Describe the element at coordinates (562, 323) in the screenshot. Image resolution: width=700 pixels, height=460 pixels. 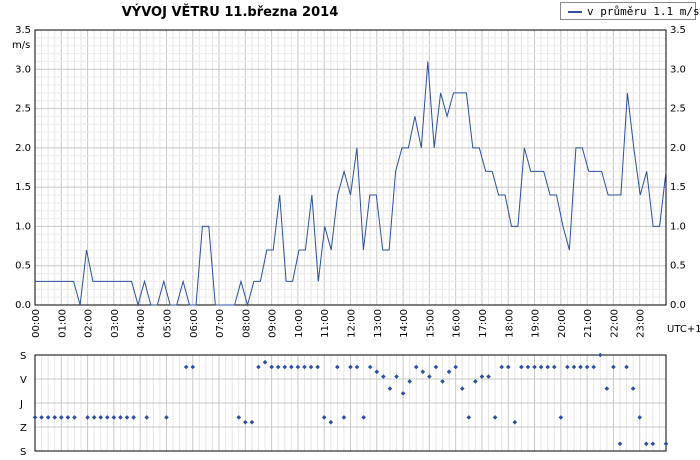
I see `x-tick-label: 20:00` at that location.